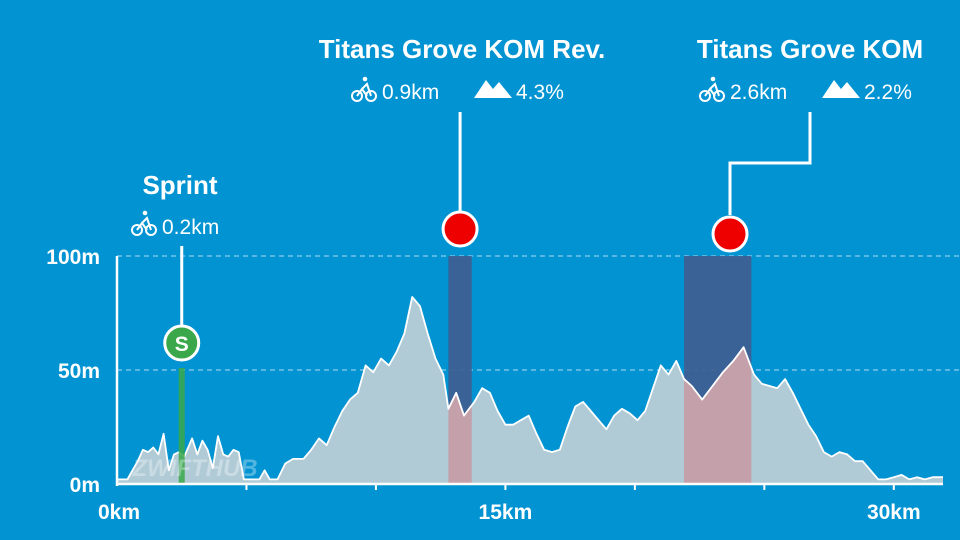 This screenshot has height=540, width=960. What do you see at coordinates (79, 371) in the screenshot?
I see `y-tick-label: 50m` at bounding box center [79, 371].